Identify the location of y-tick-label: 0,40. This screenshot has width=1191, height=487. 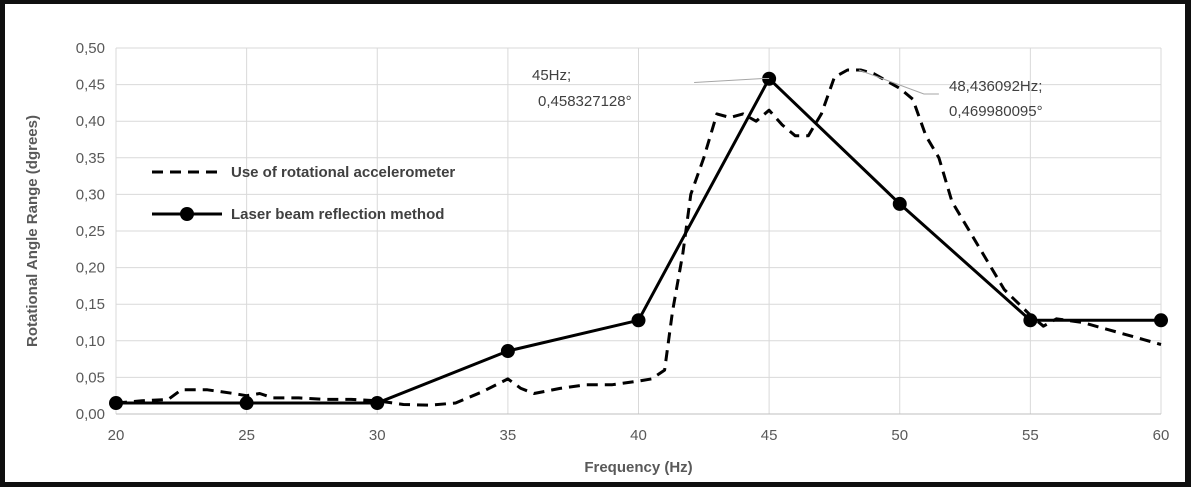
(90, 121).